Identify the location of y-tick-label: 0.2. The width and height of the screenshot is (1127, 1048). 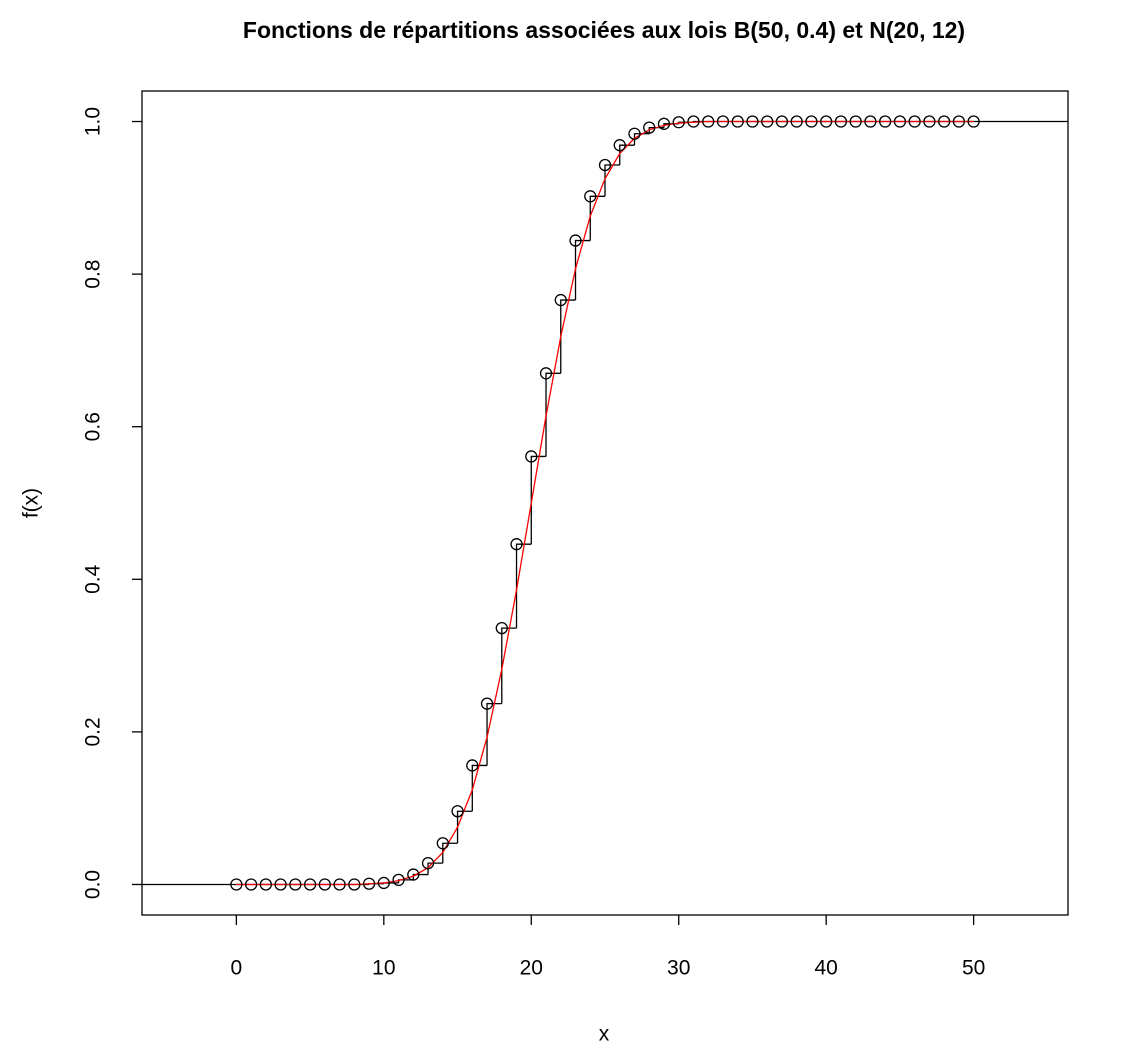
(93, 731).